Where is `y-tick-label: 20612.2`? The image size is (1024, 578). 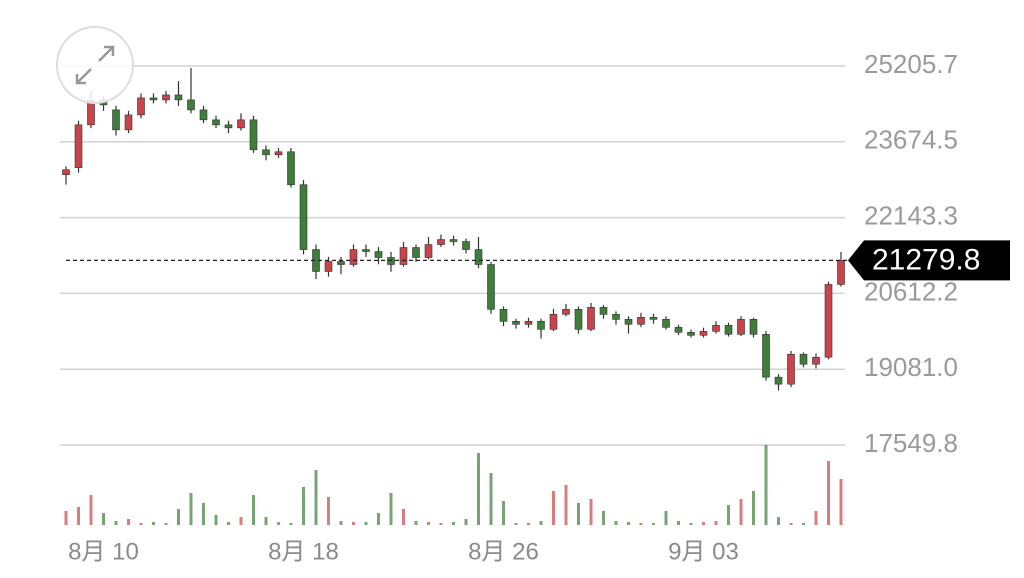
y-tick-label: 20612.2 is located at coordinates (911, 291).